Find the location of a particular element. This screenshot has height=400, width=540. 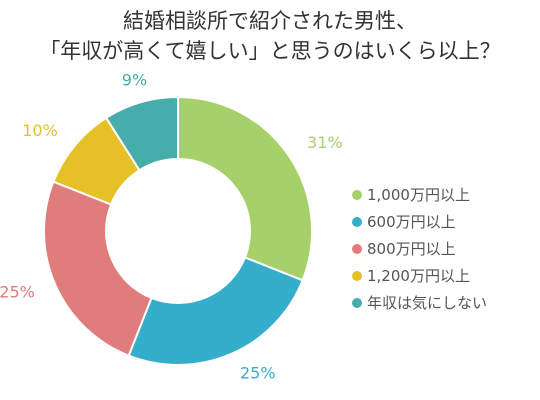

legend-label: 年収は気にしない is located at coordinates (427, 303).